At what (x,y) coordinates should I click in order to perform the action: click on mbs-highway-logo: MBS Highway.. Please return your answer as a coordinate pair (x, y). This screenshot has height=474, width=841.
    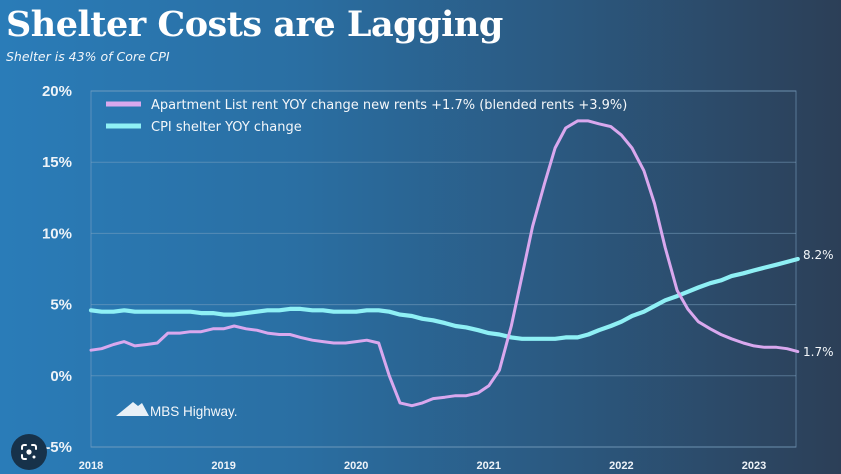
    Looking at the image, I should click on (177, 410).